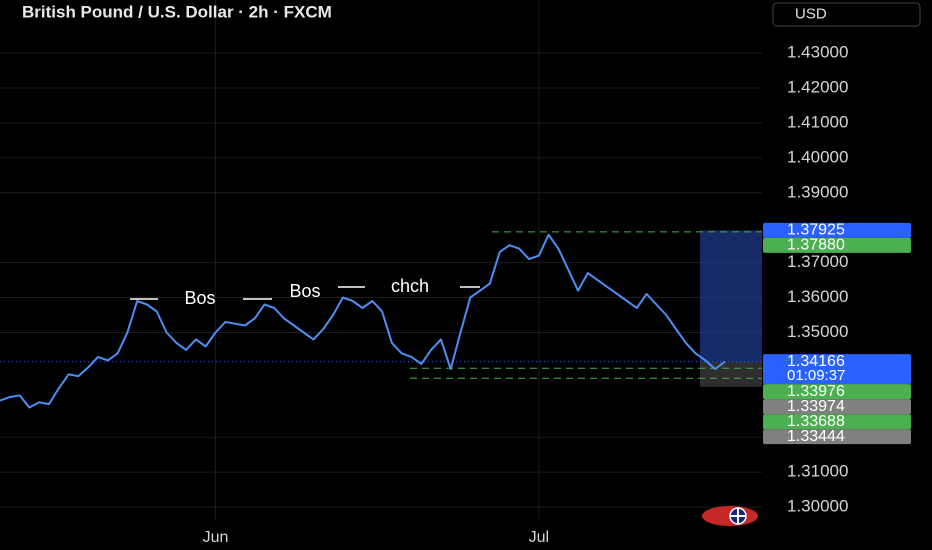 This screenshot has height=550, width=932. What do you see at coordinates (817, 121) in the screenshot?
I see `y-tick-label: 1.41000` at bounding box center [817, 121].